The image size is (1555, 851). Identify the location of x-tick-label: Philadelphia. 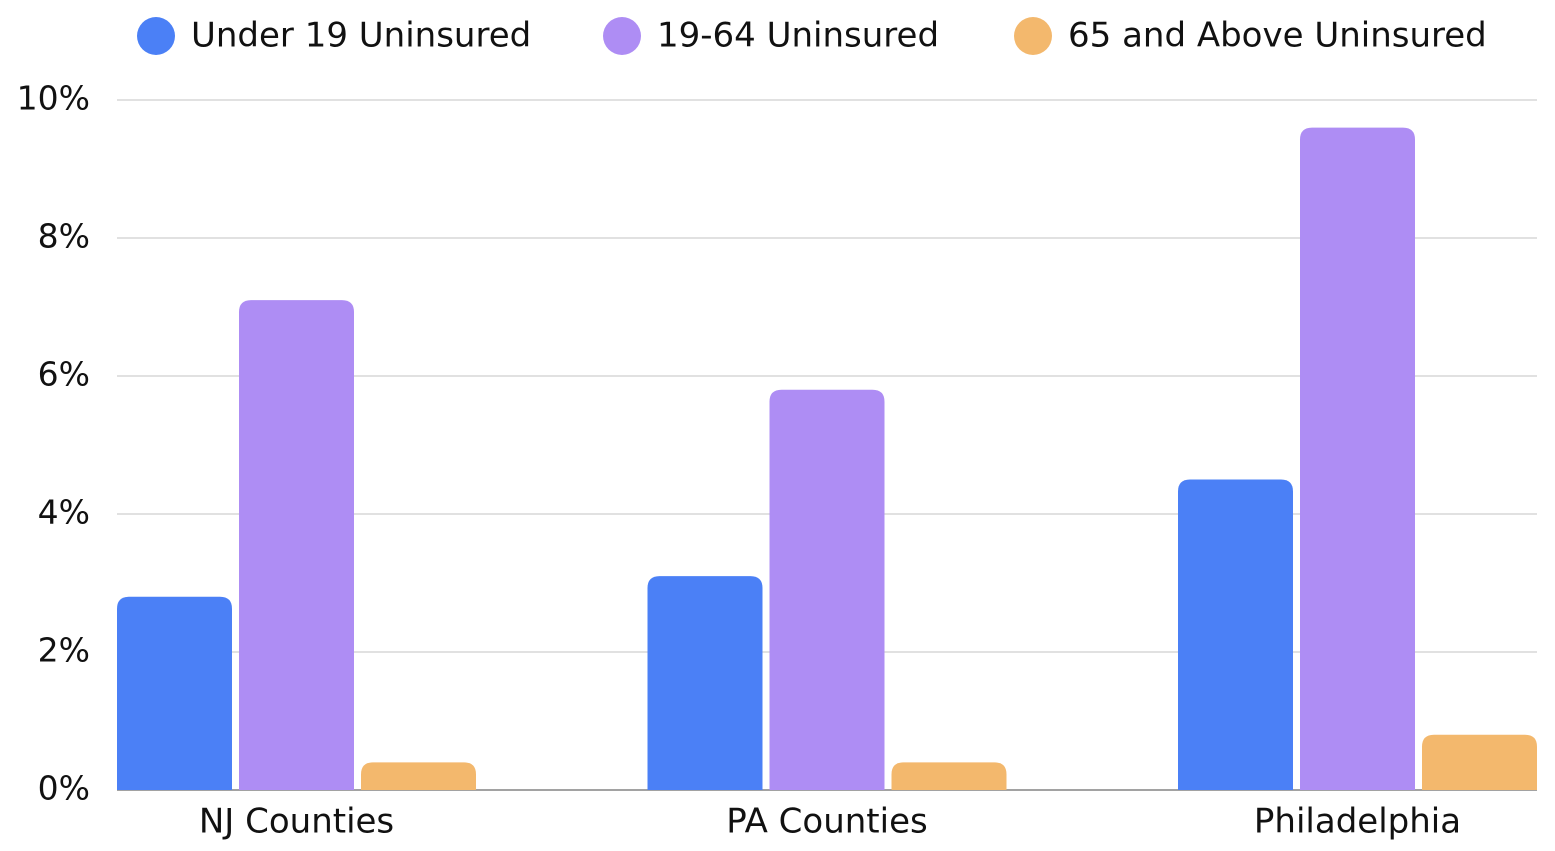
(1357, 822).